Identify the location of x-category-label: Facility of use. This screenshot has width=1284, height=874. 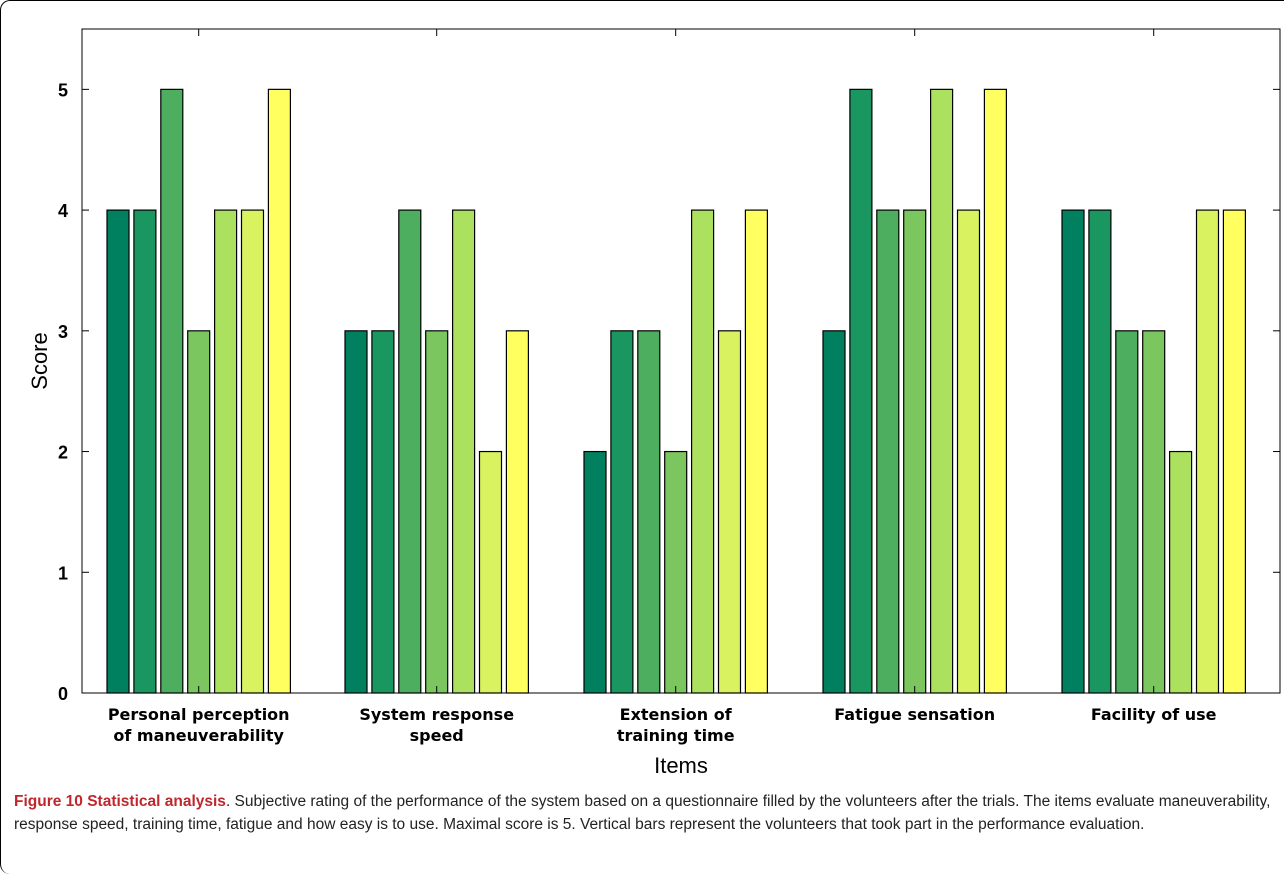
(1154, 714).